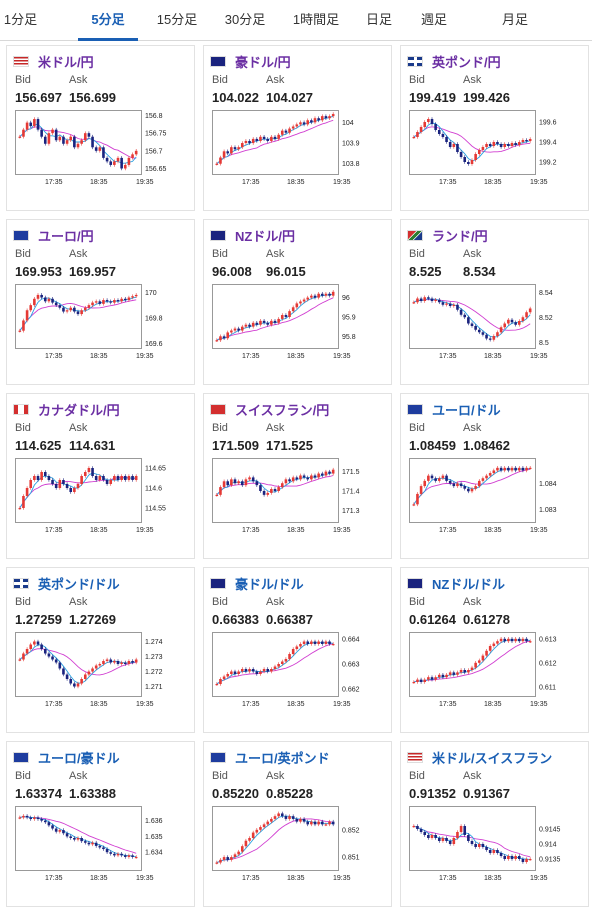 The width and height of the screenshot is (592, 913). I want to click on pair-name: ユーロ/豪ドル, so click(79, 758).